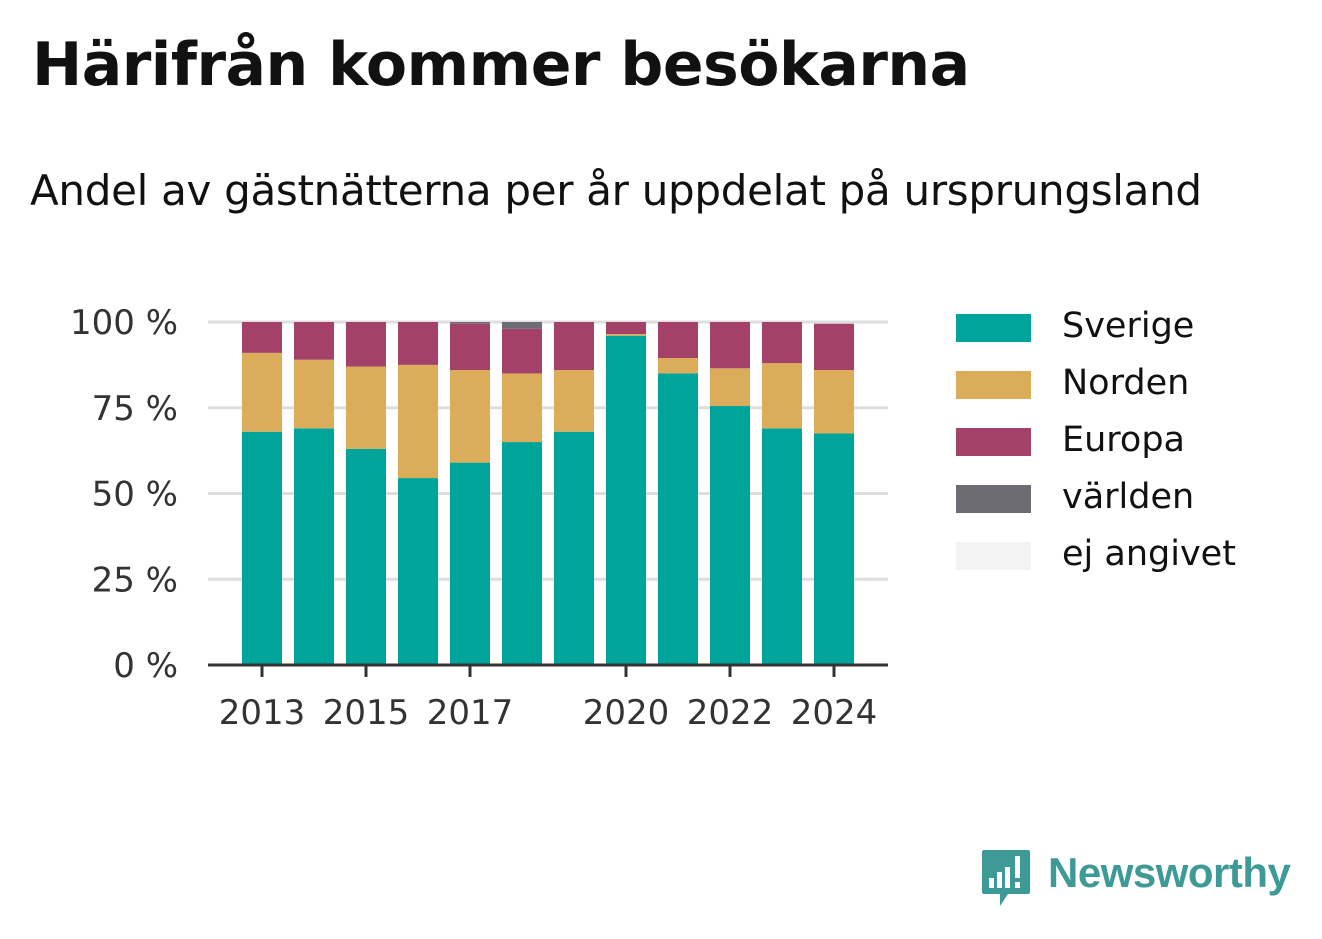 The width and height of the screenshot is (1322, 939). What do you see at coordinates (470, 713) in the screenshot?
I see `x-tick-label: 2017` at bounding box center [470, 713].